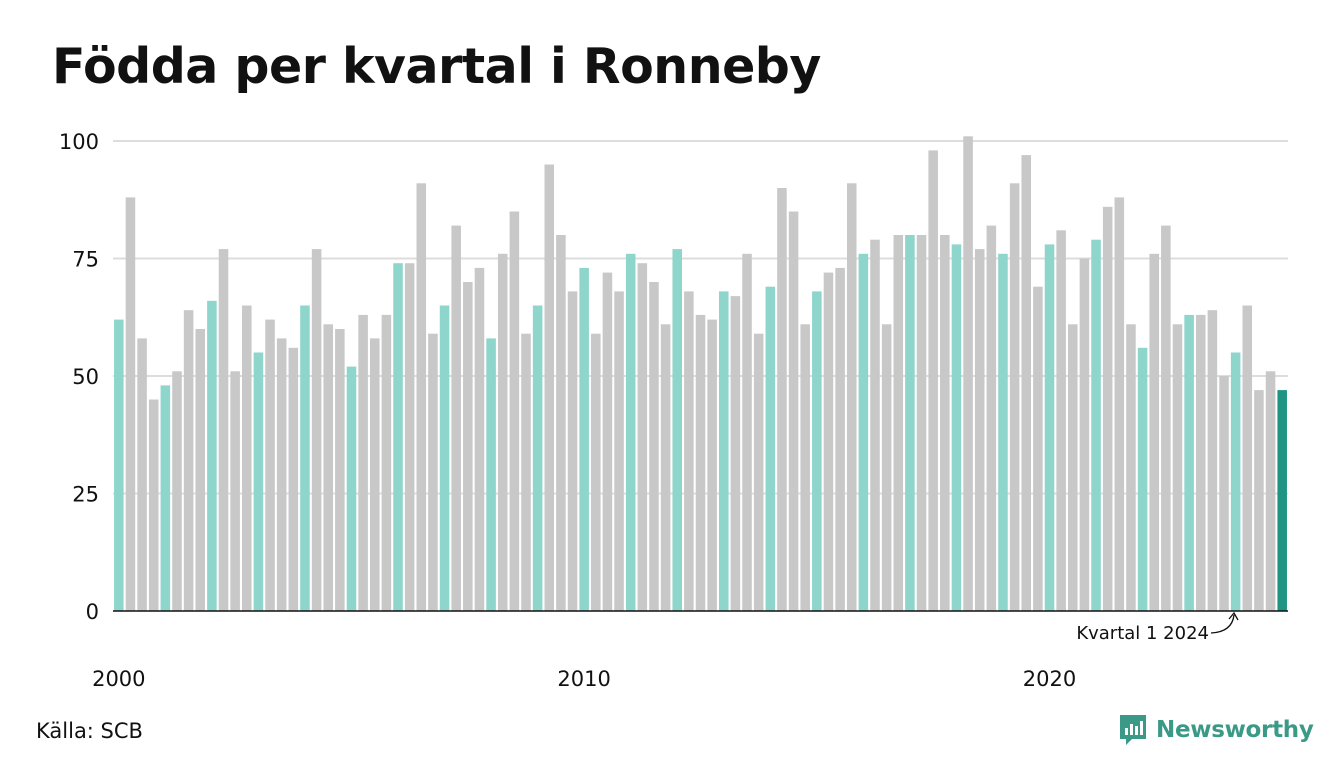  What do you see at coordinates (1282, 500) in the screenshot?
I see `bar-latest` at bounding box center [1282, 500].